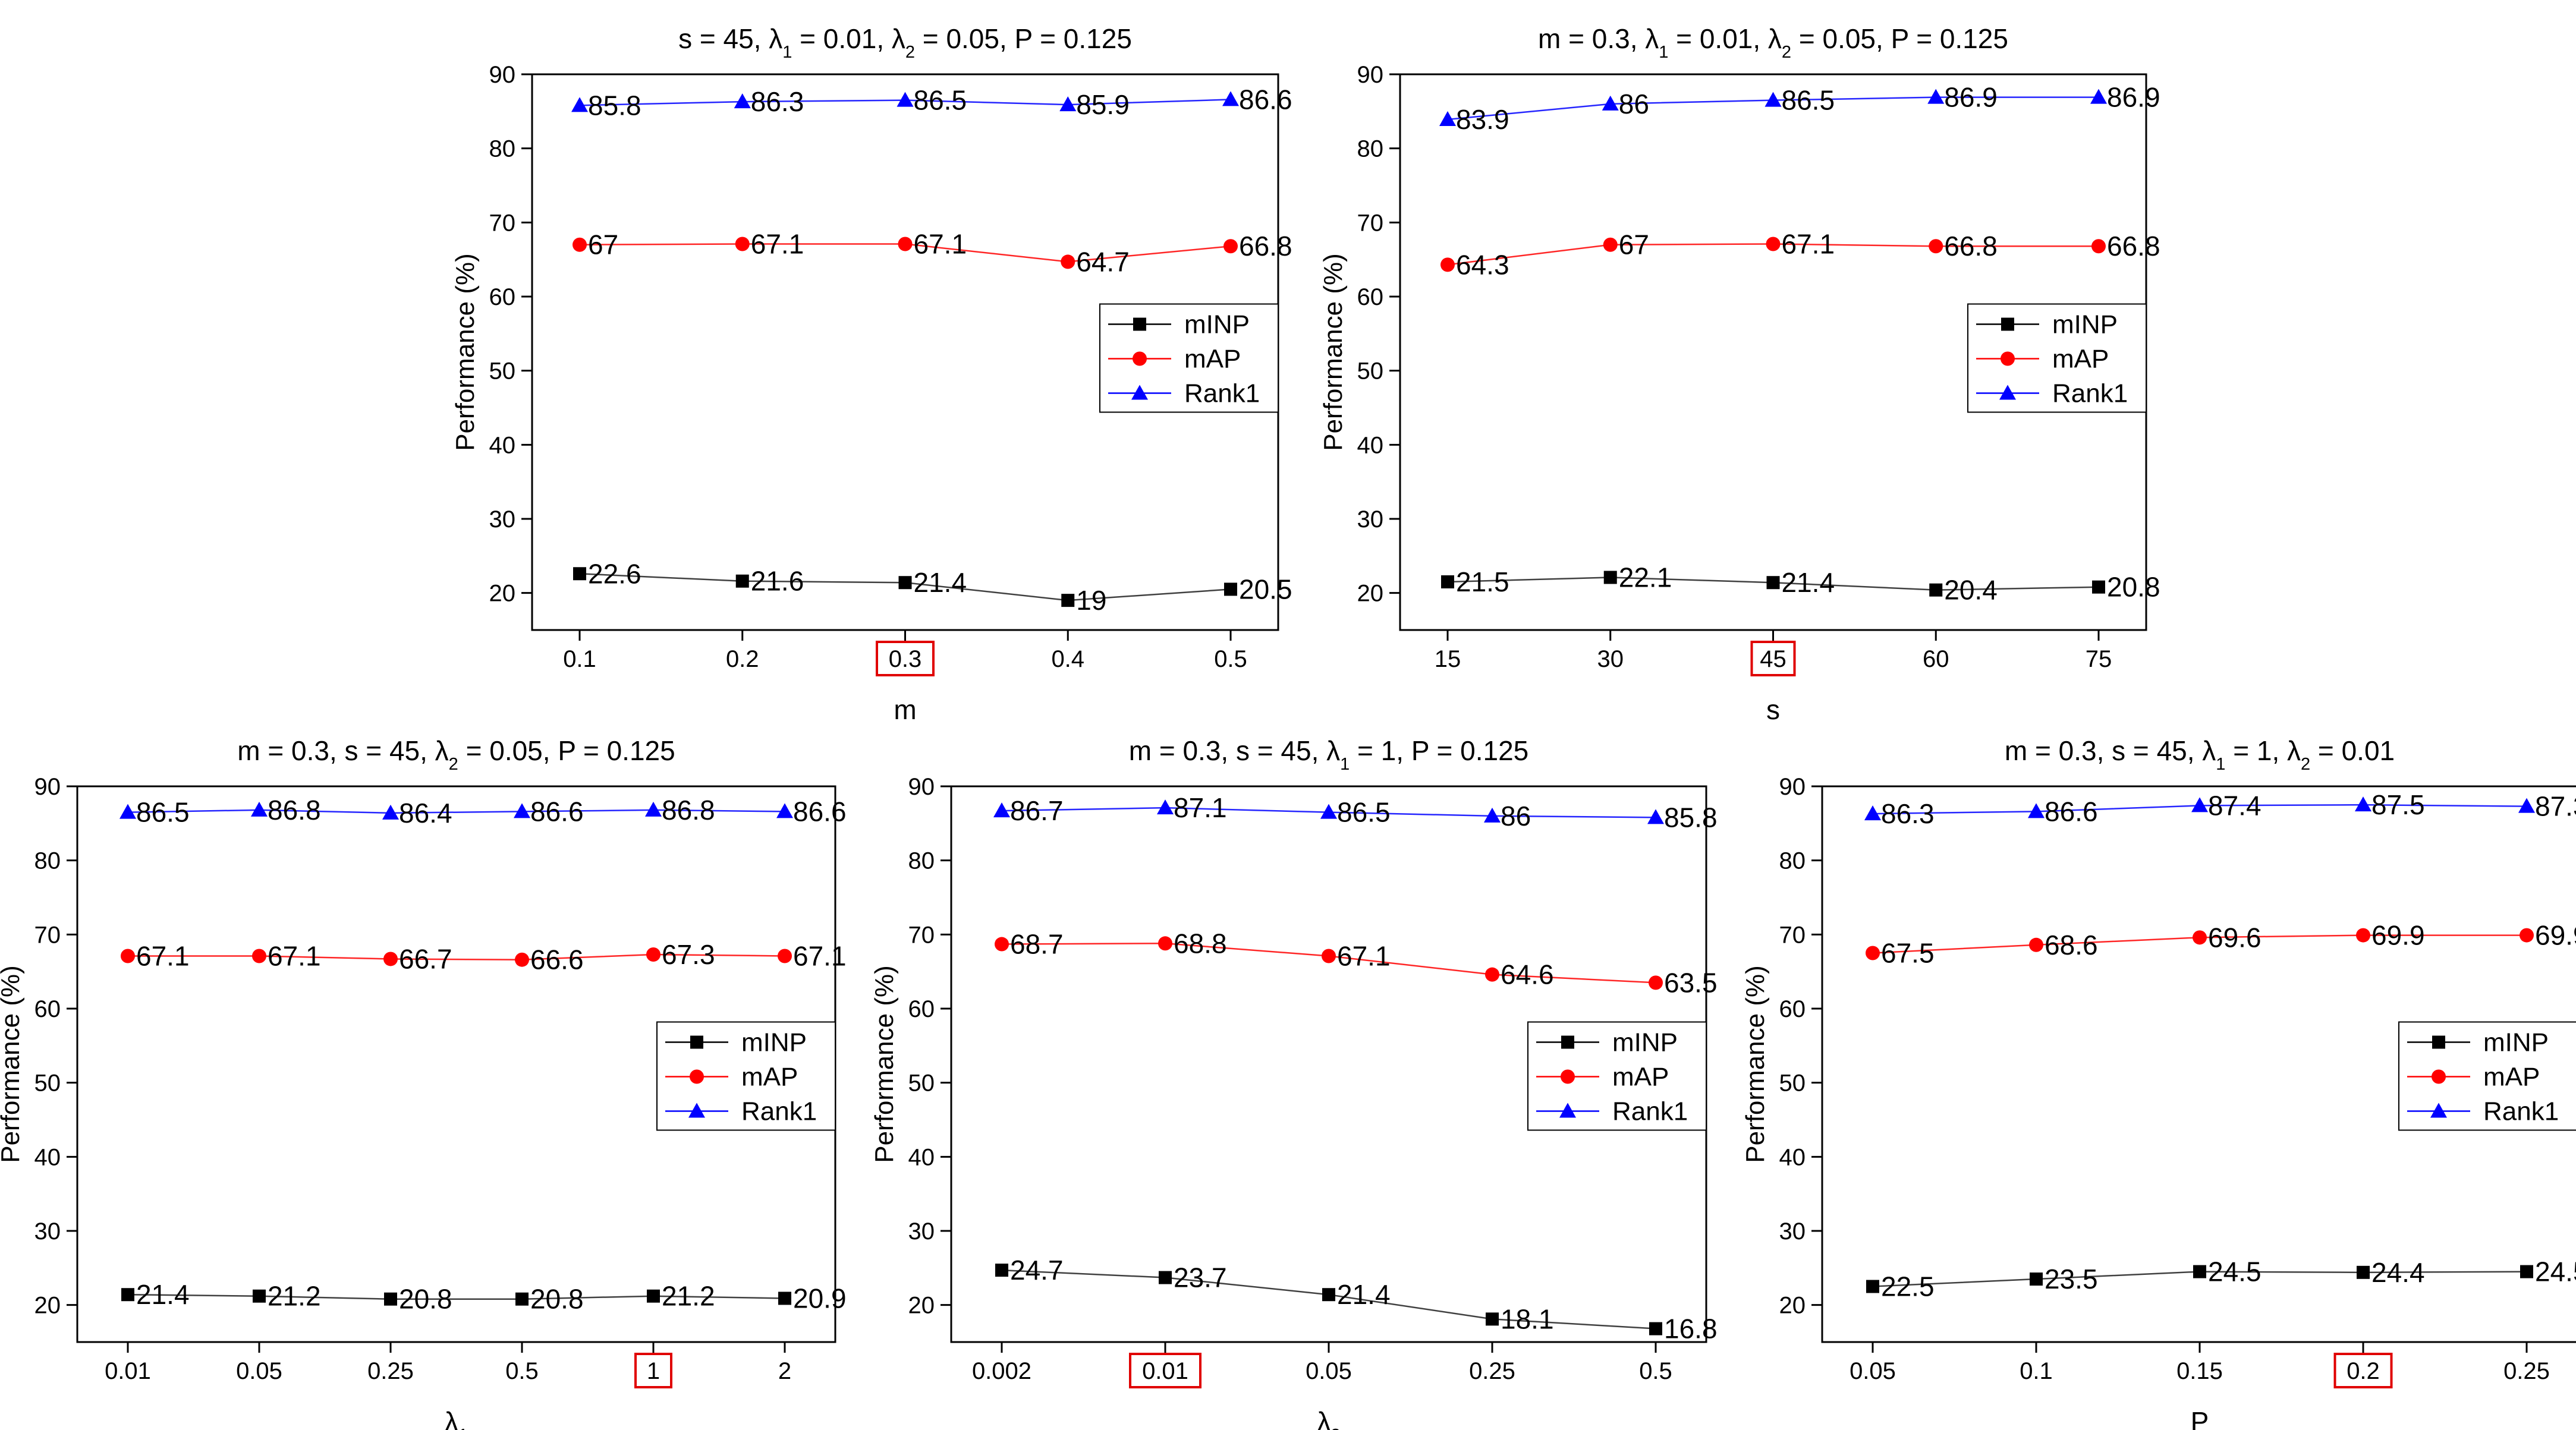 The width and height of the screenshot is (2576, 1430). I want to click on data-label: 68.6, so click(2071, 945).